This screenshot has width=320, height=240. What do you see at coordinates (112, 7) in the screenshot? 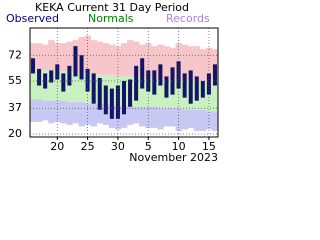
I see `chart-title: KEKA Current 31 Day Period` at bounding box center [112, 7].